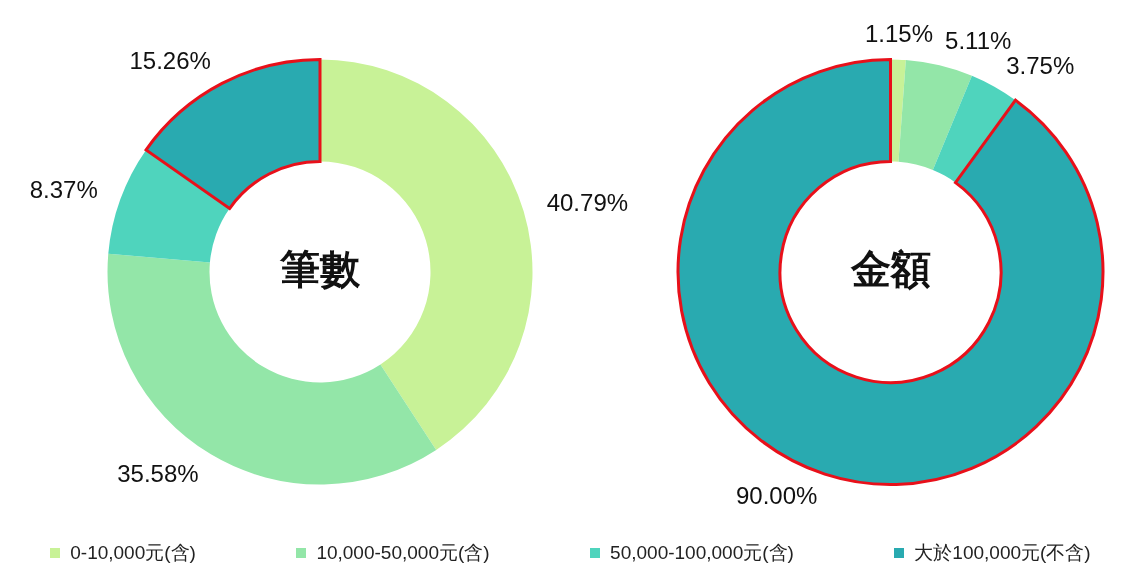  Describe the element at coordinates (133, 553) in the screenshot. I see `legend-label: 0-10,000元(含)` at that location.